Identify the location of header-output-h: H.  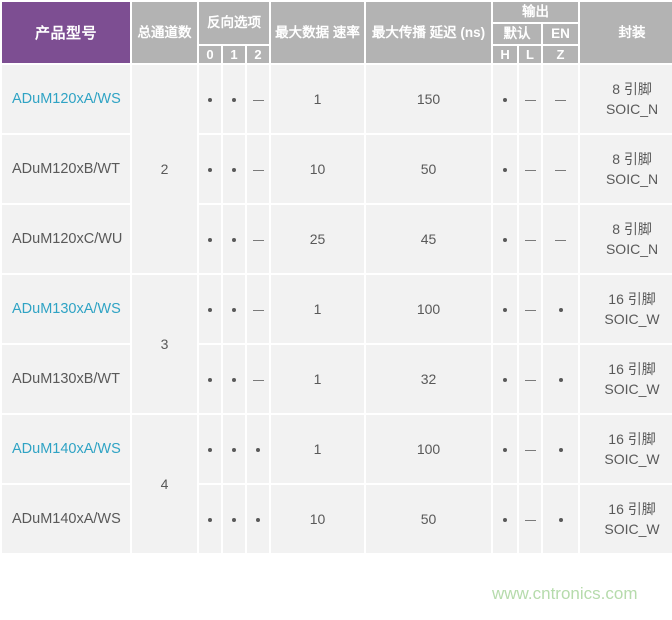
(505, 55).